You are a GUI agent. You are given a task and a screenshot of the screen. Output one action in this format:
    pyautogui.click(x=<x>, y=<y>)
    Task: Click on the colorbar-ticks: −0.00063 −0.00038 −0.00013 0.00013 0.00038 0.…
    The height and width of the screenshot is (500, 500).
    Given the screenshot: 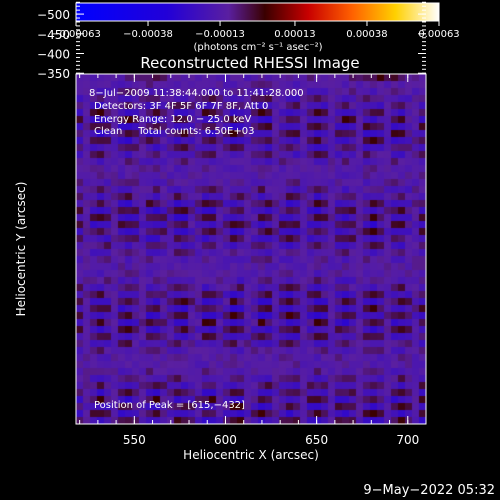 What is the action you would take?
    pyautogui.click(x=255, y=30)
    